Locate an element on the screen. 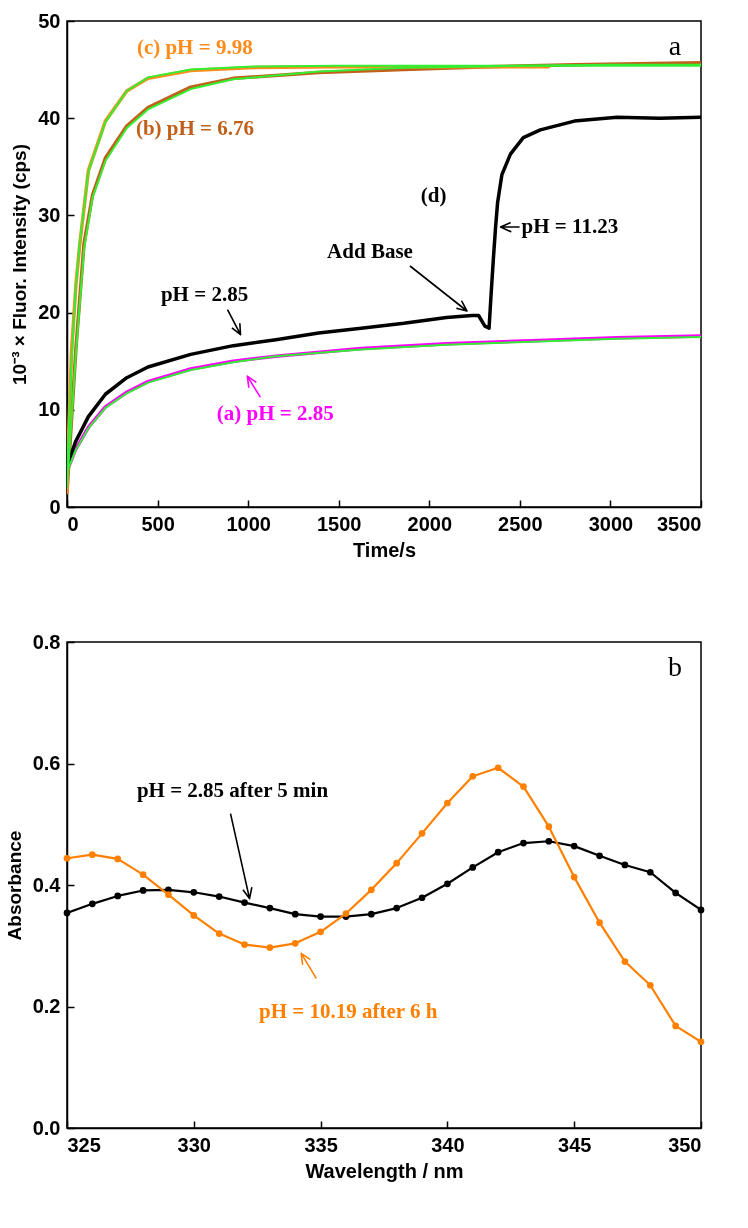  x-tick-label: 350 is located at coordinates (685, 1144).